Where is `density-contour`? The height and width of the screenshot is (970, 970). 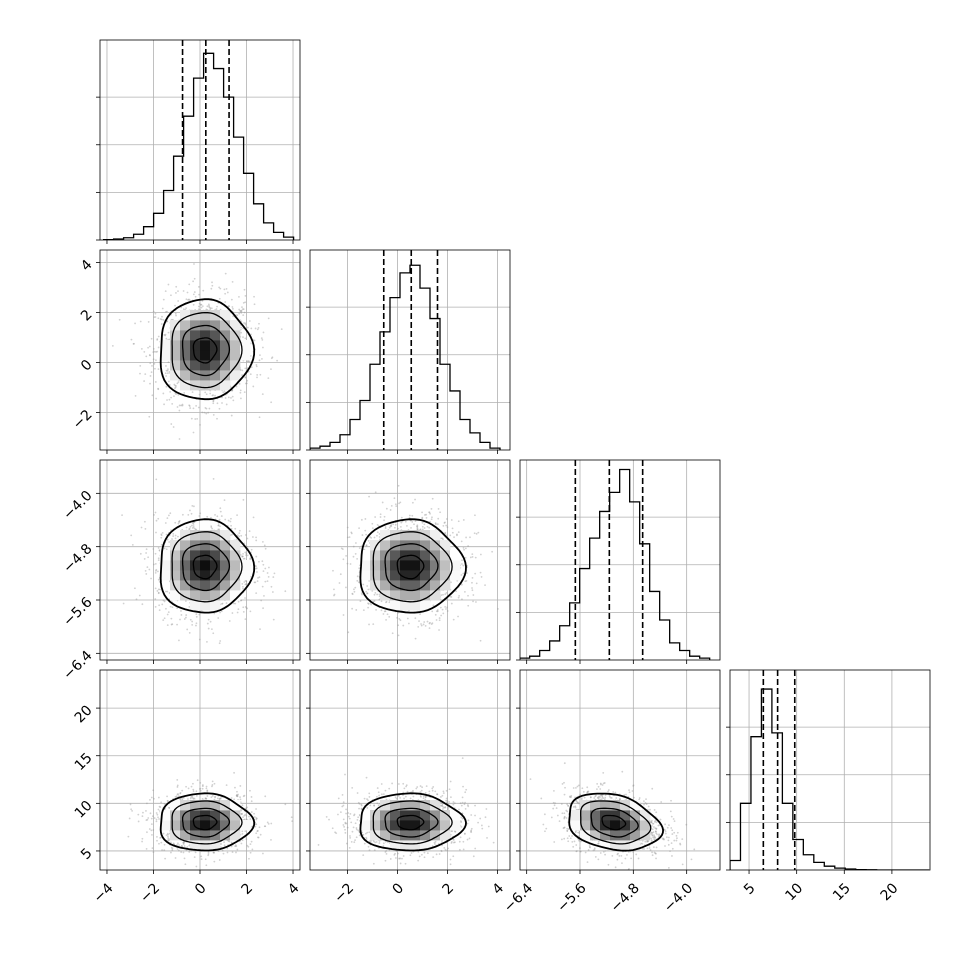
density-contour is located at coordinates (207, 350).